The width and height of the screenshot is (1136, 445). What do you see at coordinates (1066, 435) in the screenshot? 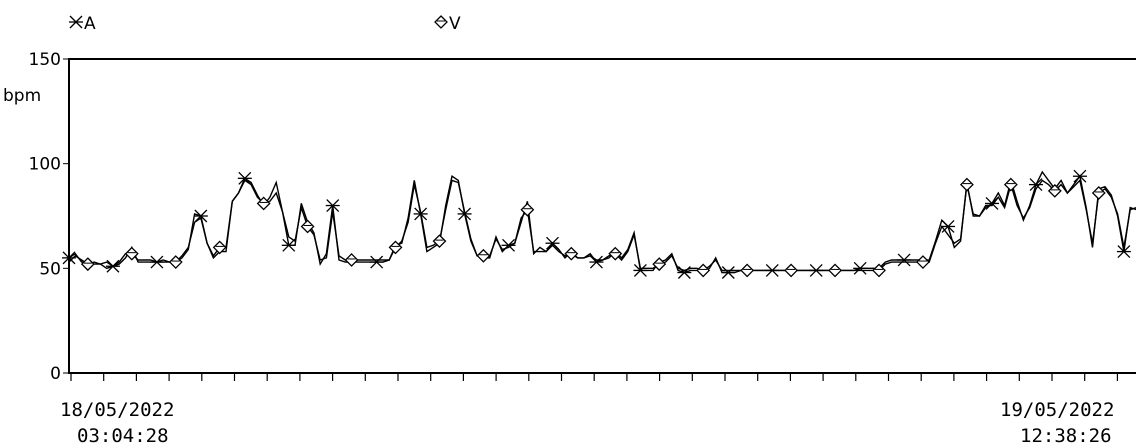
I see `x-end-time-label: 12:38:26` at bounding box center [1066, 435].